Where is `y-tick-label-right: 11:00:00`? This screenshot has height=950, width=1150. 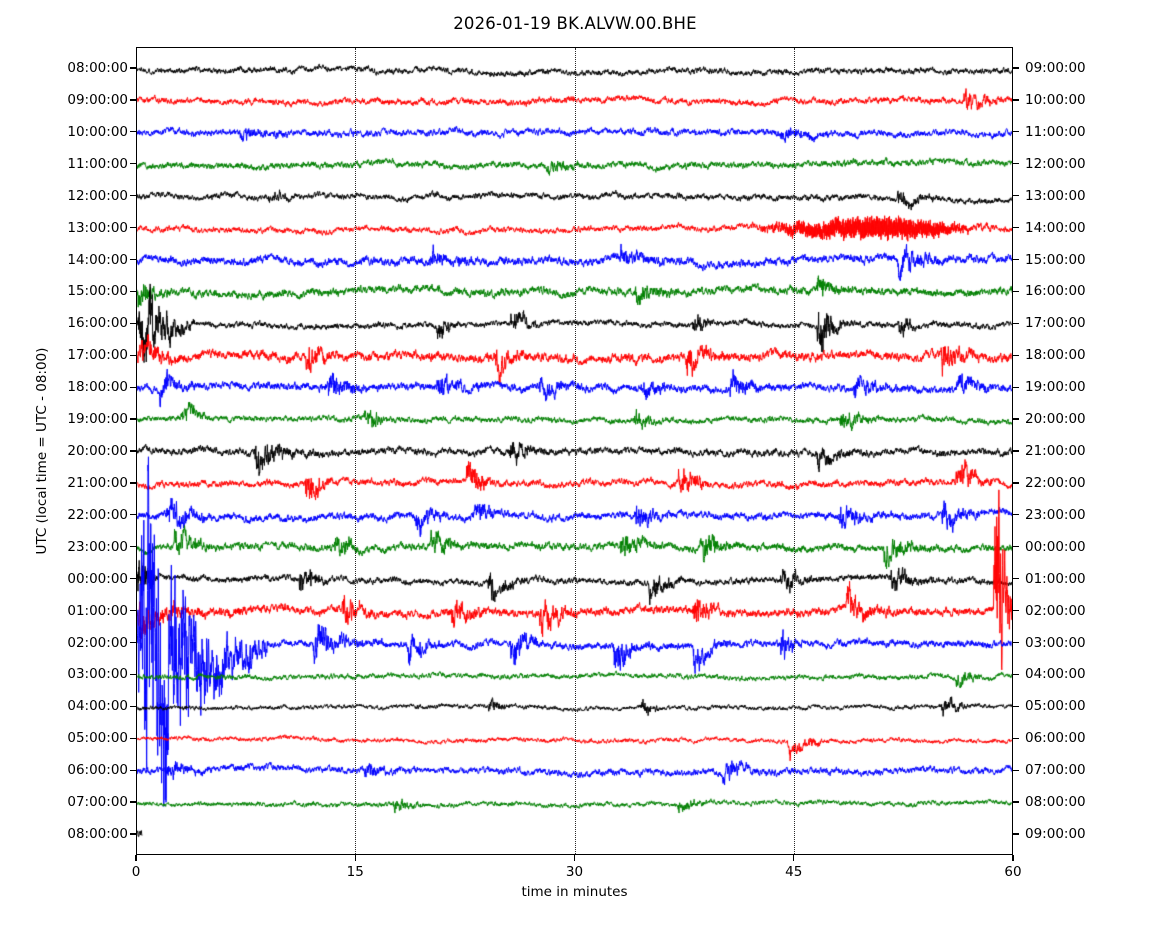
y-tick-label-right: 11:00:00 is located at coordinates (1055, 131).